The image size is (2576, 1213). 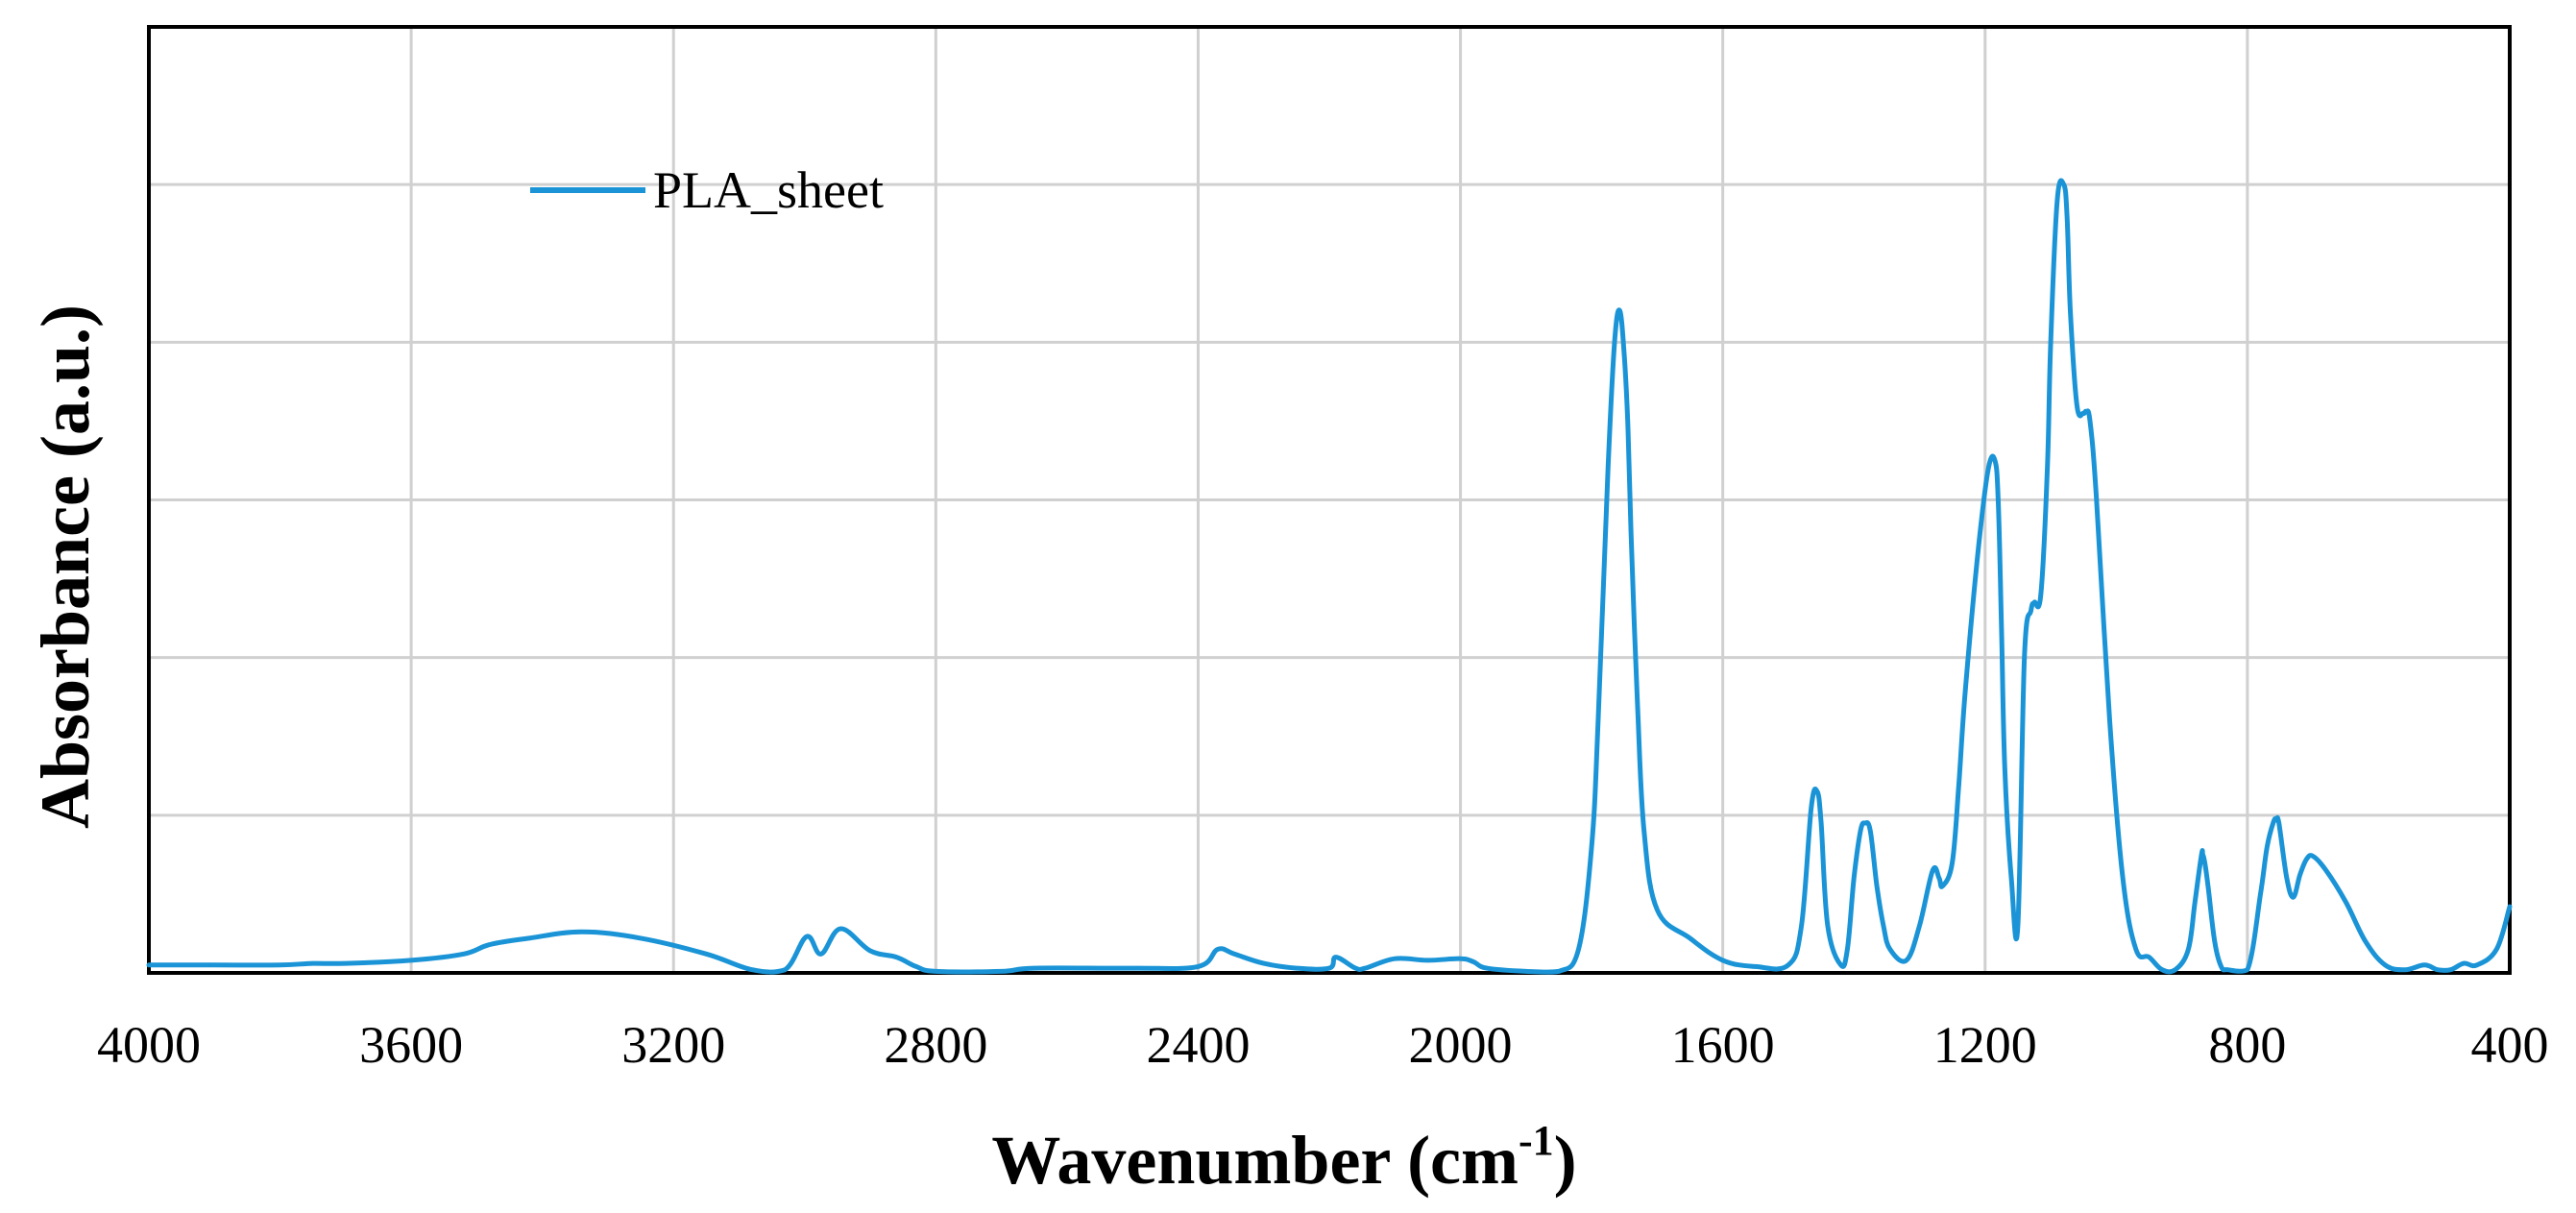 I want to click on x-axis-title: Wavenumber (cm-1), so click(x=1283, y=1158).